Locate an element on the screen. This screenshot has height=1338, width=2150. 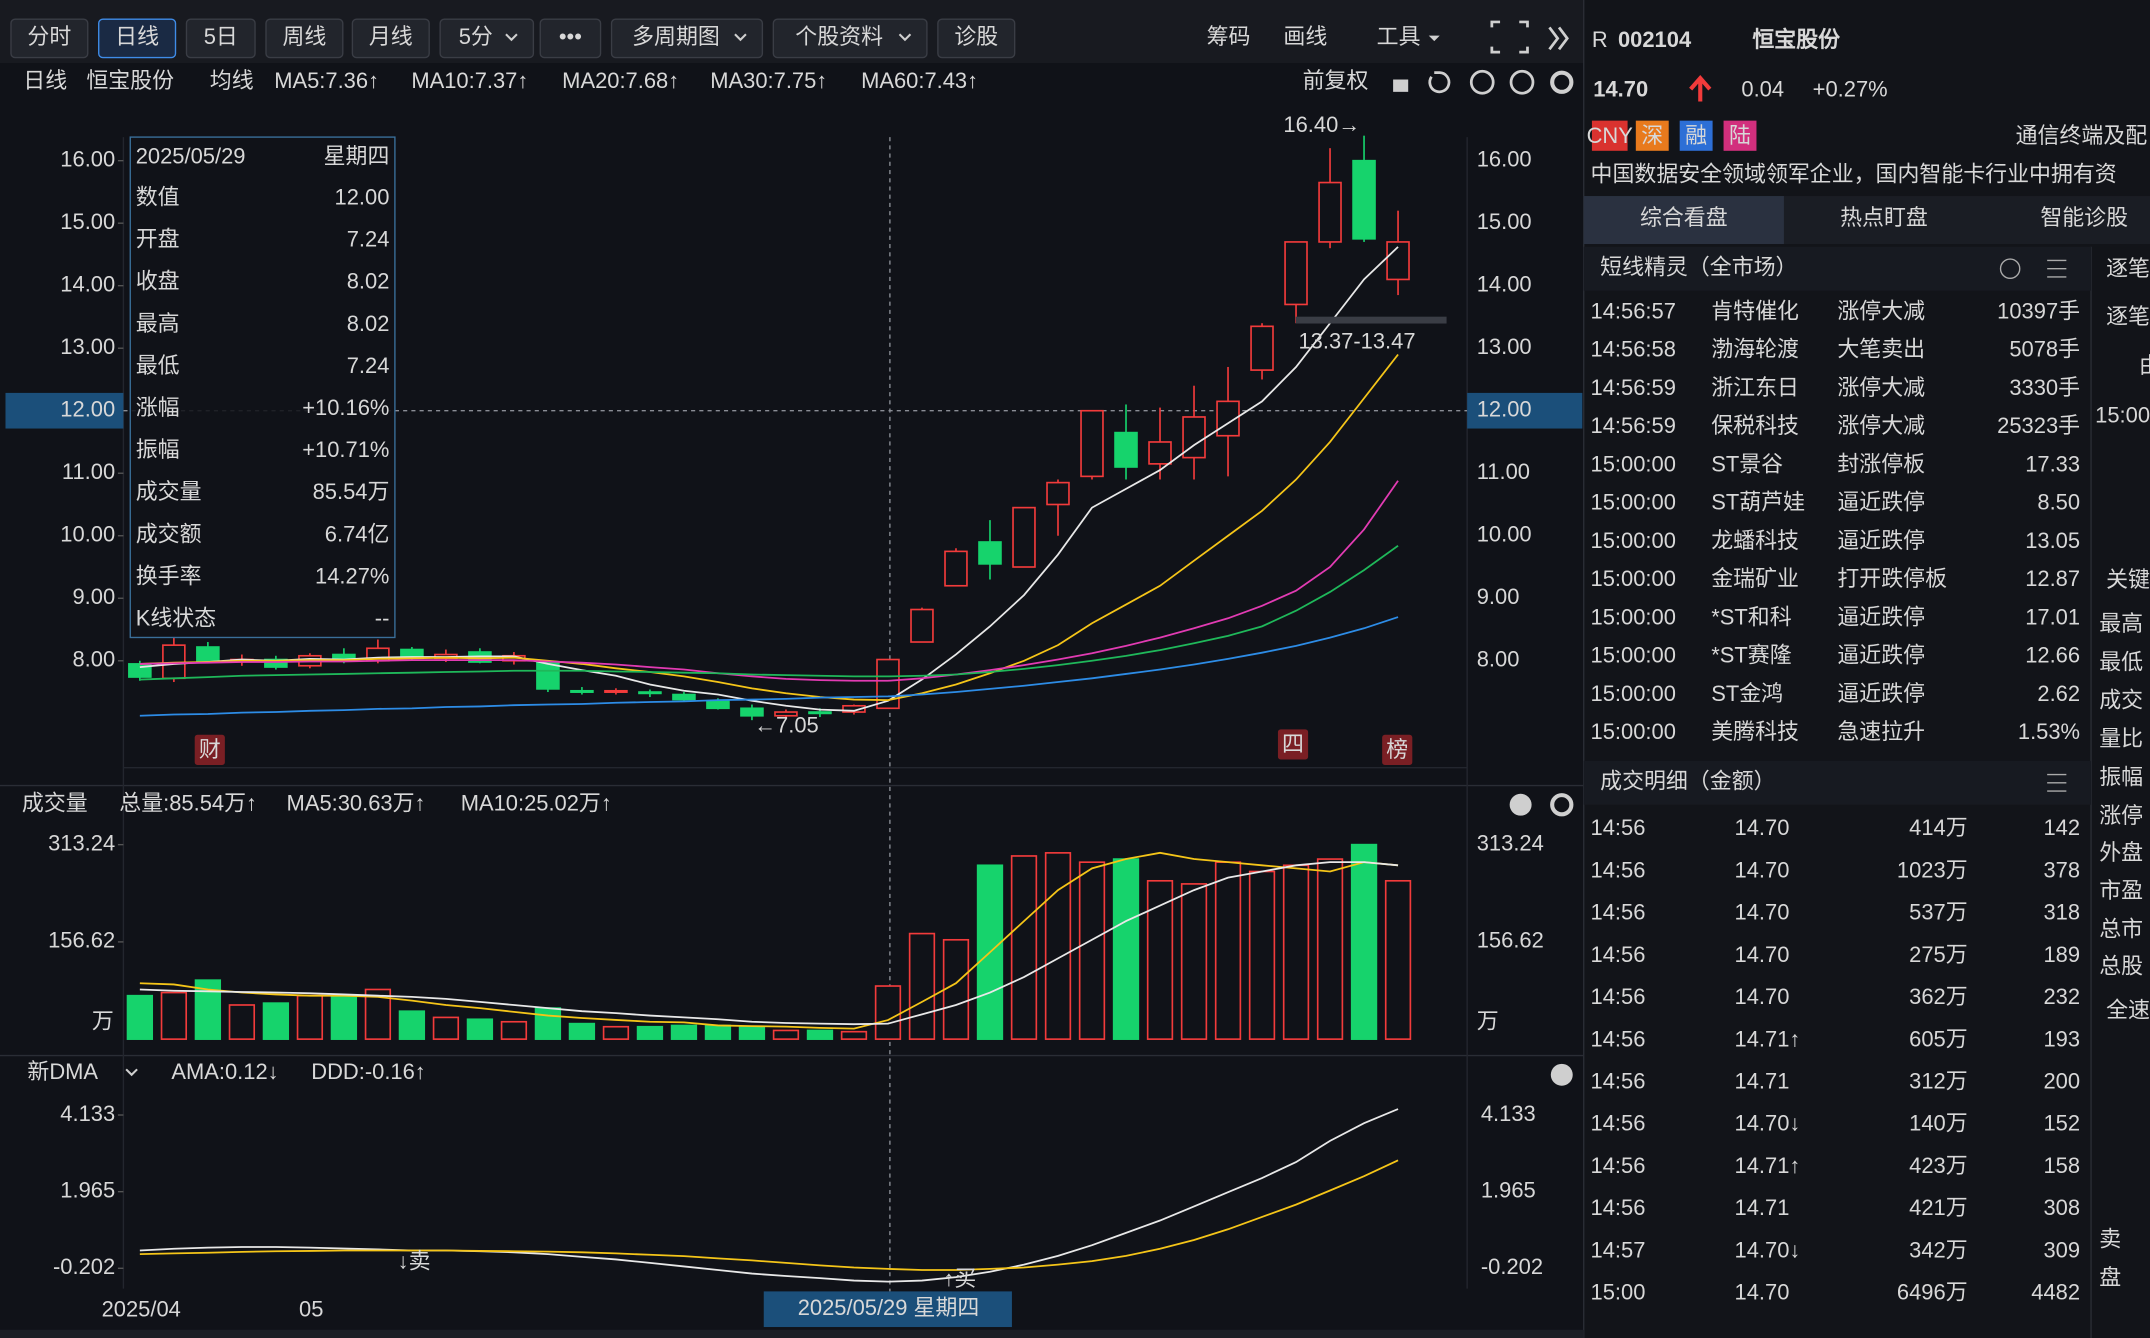
deal-amount: 362万 is located at coordinates (1938, 996).